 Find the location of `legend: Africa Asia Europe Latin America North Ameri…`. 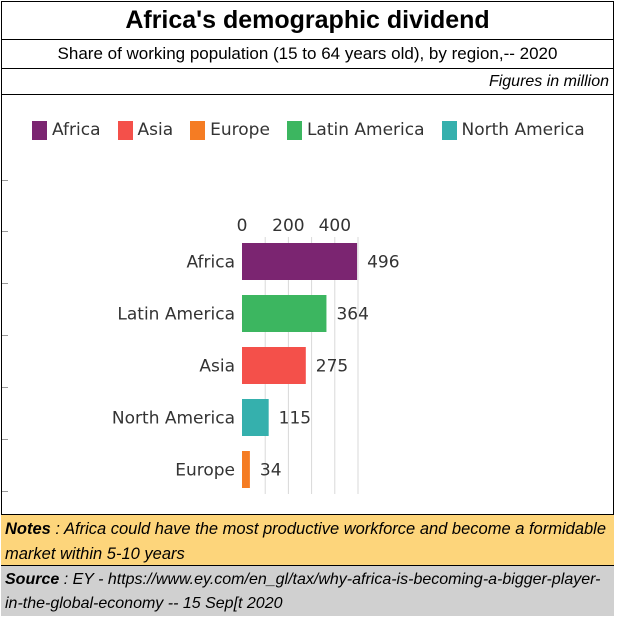

legend: Africa Asia Europe Latin America North Ameri… is located at coordinates (317, 130).